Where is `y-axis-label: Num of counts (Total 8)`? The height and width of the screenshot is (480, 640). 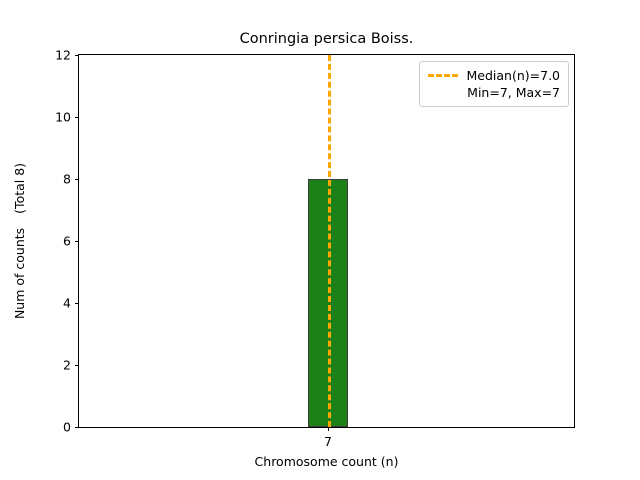
y-axis-label: Num of counts (Total 8) is located at coordinates (19, 241).